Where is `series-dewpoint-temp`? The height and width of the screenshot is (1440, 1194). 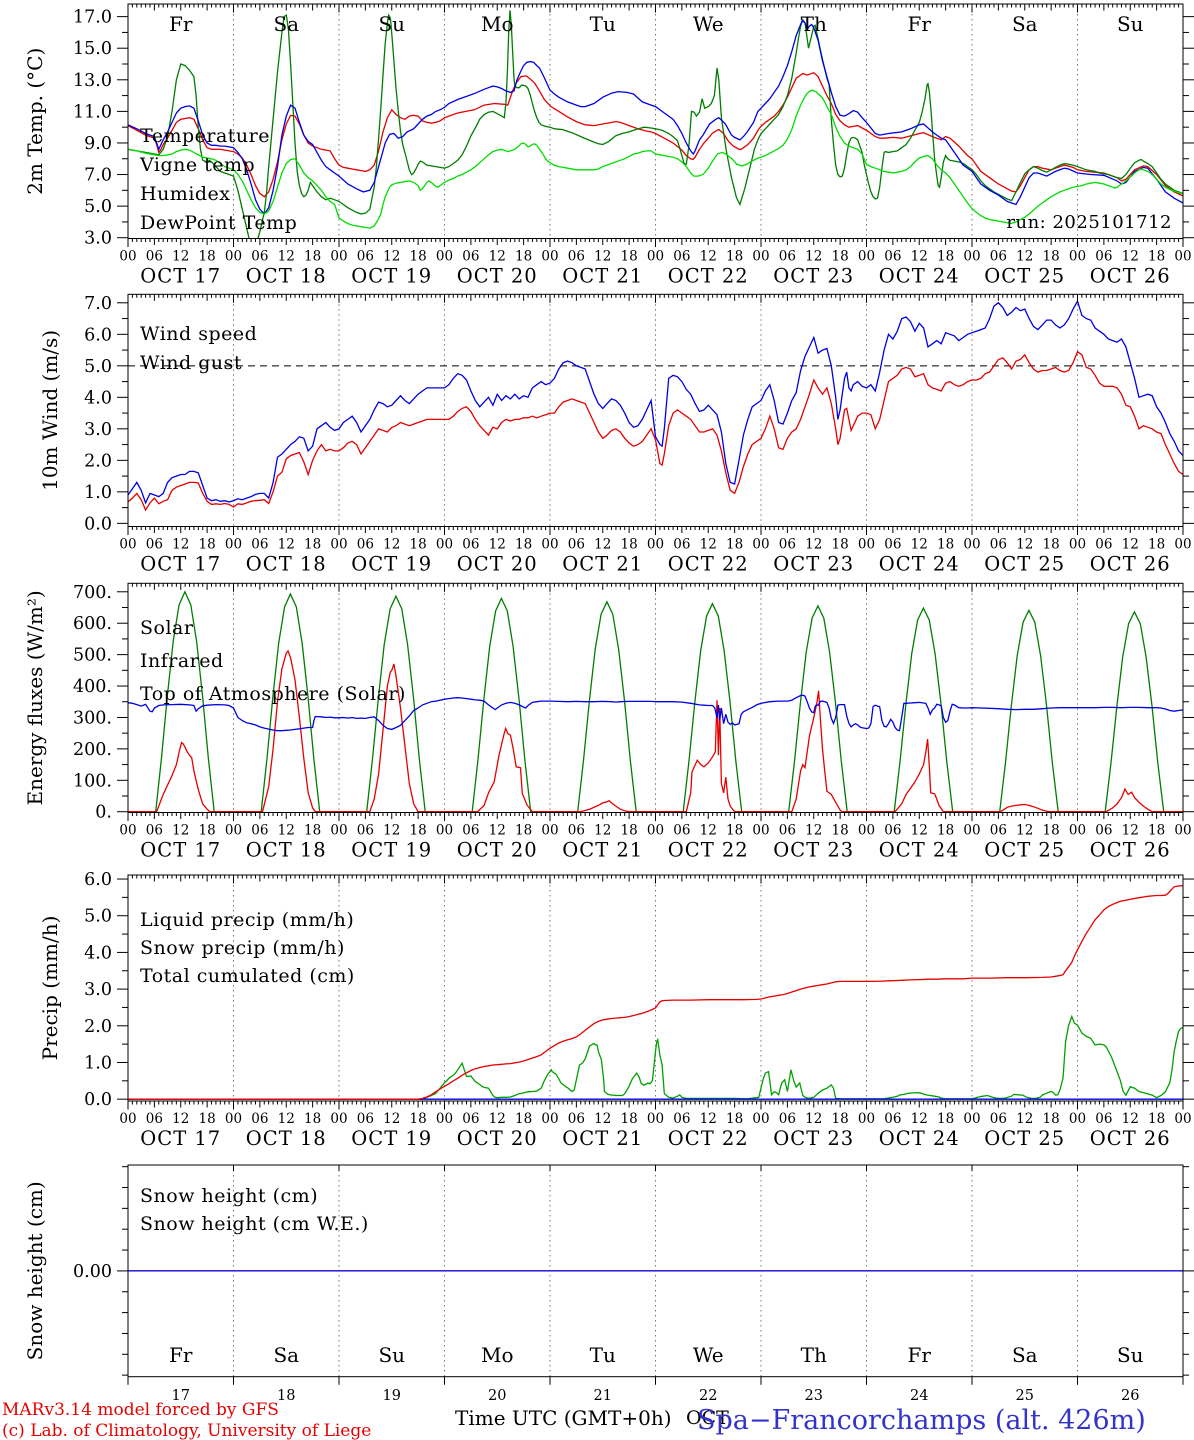
series-dewpoint-temp is located at coordinates (655, 159).